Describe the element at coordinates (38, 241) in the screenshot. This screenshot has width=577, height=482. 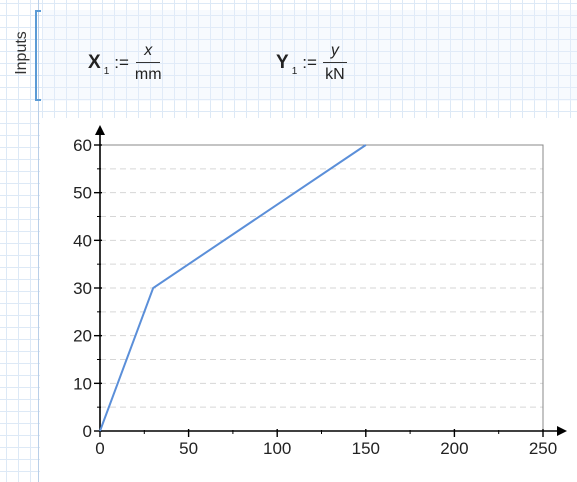
I see `worksheet-left-rule` at that location.